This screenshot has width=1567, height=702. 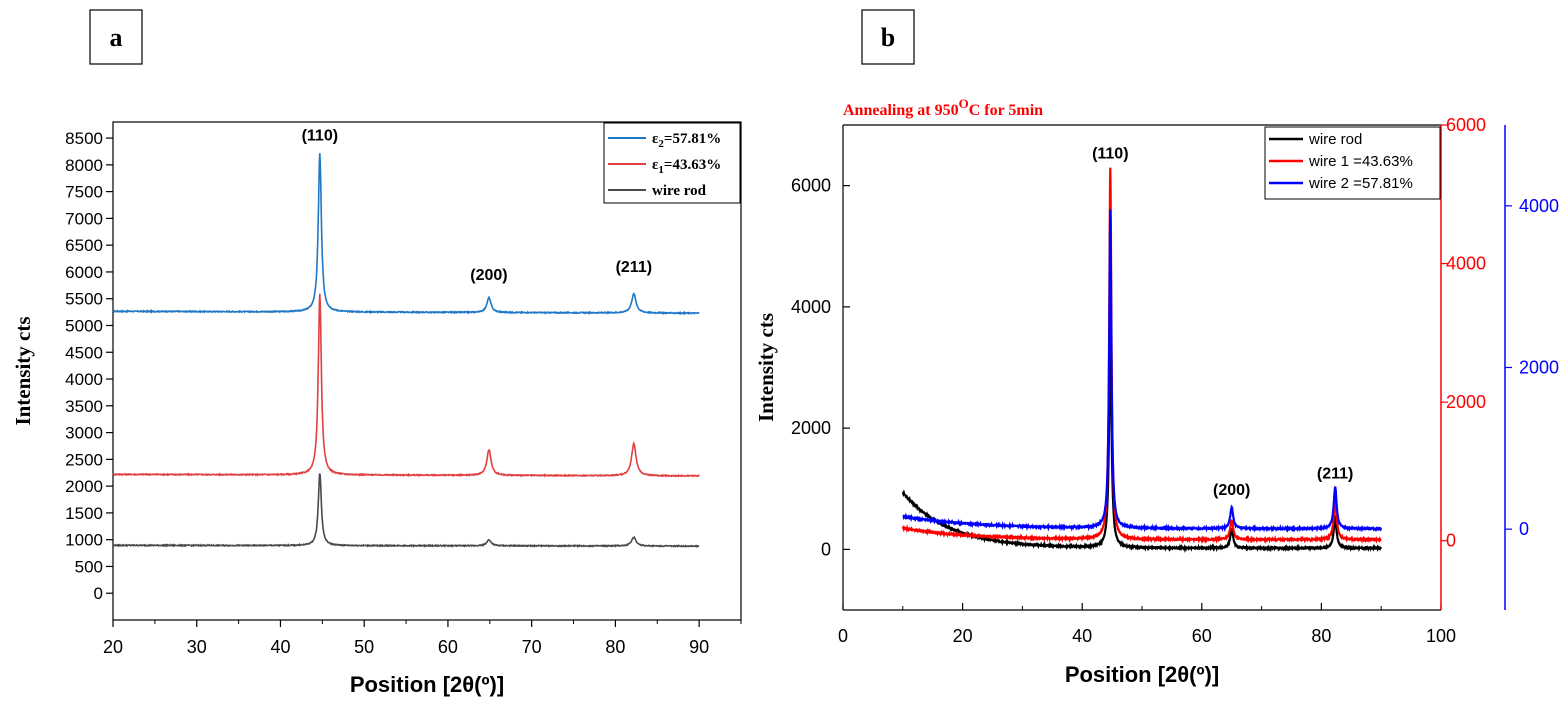 What do you see at coordinates (1321, 636) in the screenshot?
I see `x-tick-label-b: 80` at bounding box center [1321, 636].